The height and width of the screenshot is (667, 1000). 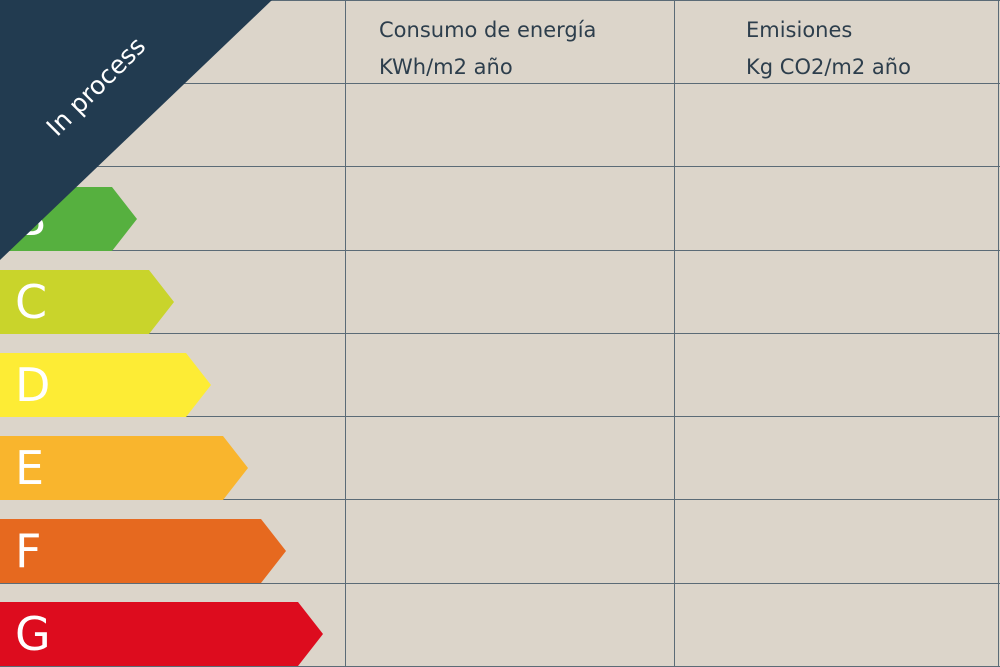 What do you see at coordinates (828, 67) in the screenshot?
I see `header-emisiones-unit: Kg CO2/m2 año` at bounding box center [828, 67].